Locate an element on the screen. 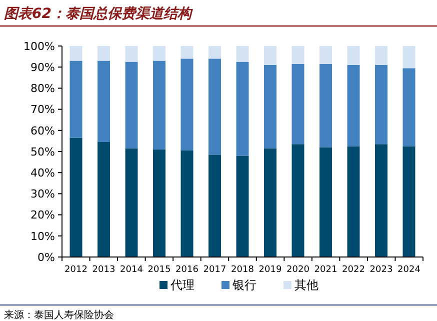  y-tick-label: 100% is located at coordinates (39, 46).